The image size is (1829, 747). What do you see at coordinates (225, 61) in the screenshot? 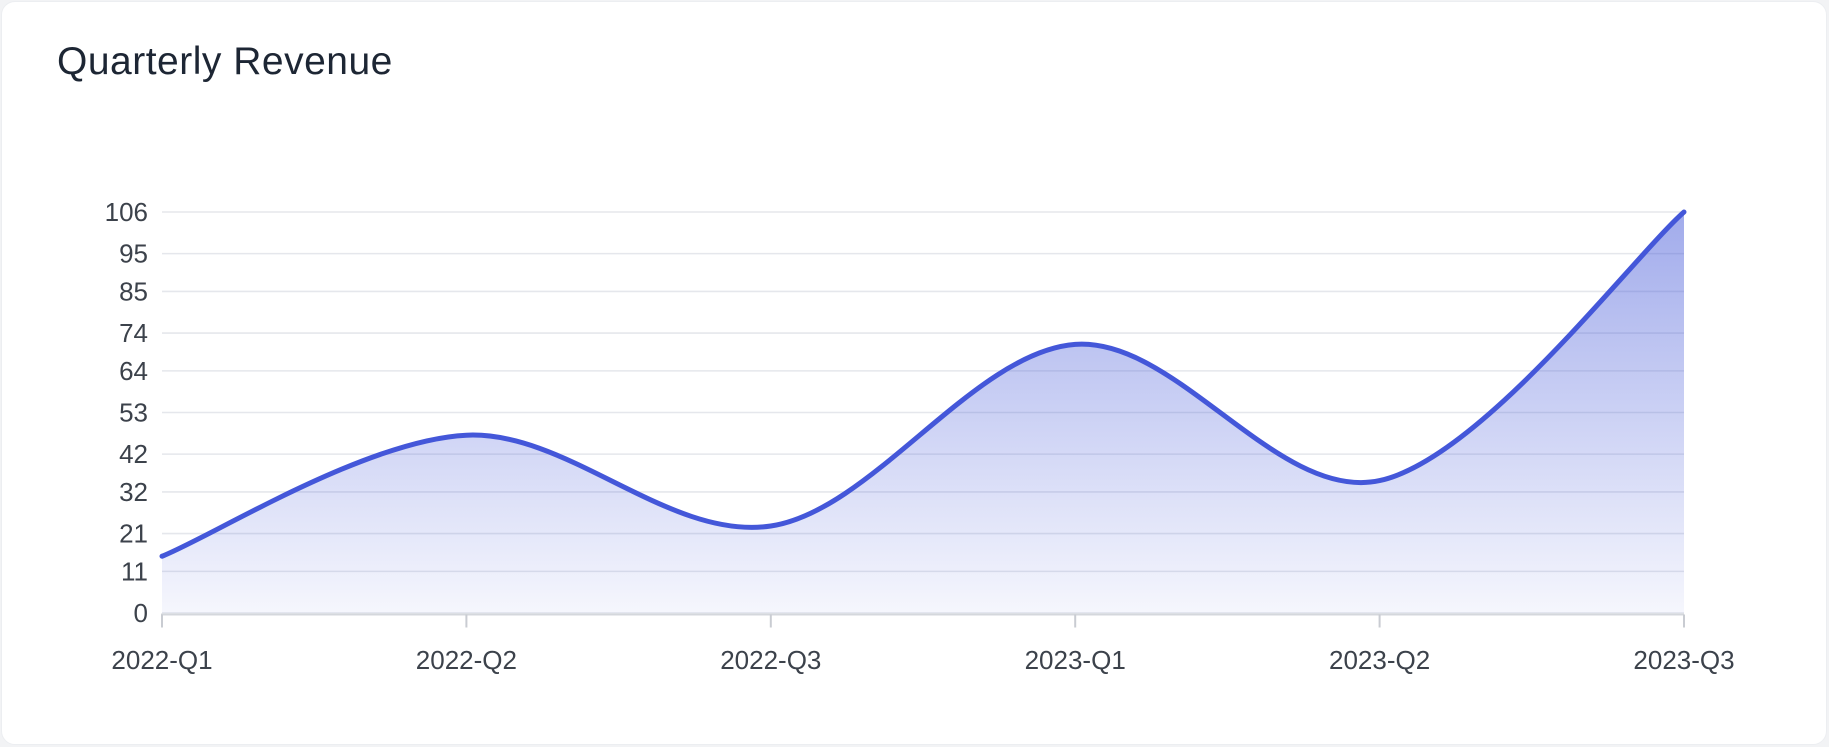
I see `chart-title: Quarterly Revenue` at bounding box center [225, 61].